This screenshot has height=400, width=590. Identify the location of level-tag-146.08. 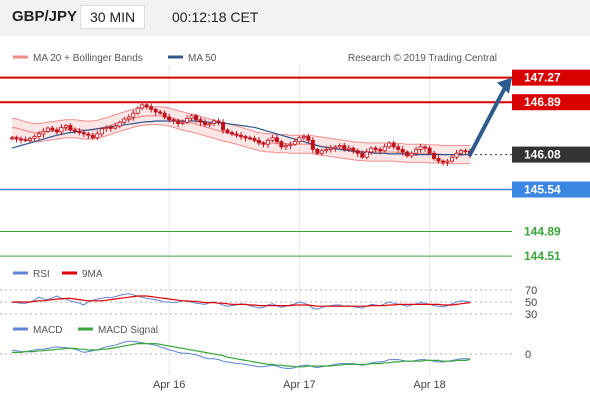
(551, 154).